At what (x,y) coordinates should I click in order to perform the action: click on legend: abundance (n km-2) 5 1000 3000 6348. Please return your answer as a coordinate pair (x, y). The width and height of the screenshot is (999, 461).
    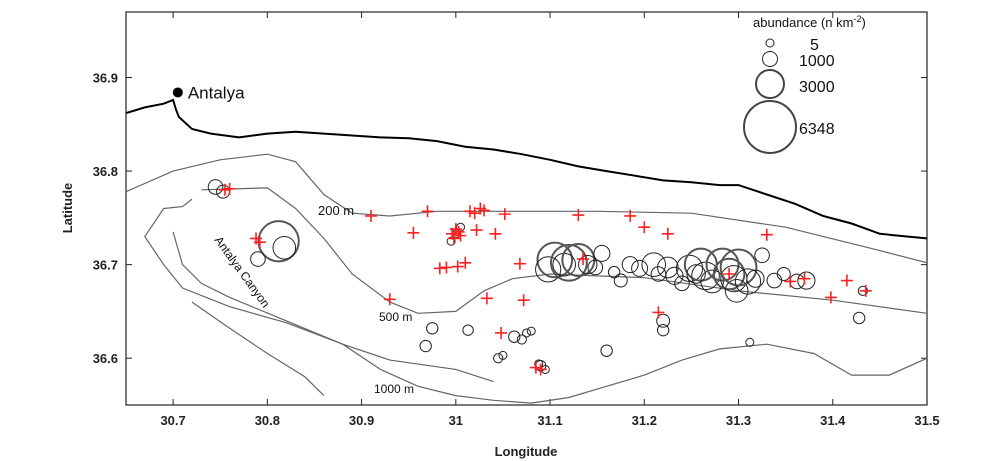
    Looking at the image, I should click on (804, 84).